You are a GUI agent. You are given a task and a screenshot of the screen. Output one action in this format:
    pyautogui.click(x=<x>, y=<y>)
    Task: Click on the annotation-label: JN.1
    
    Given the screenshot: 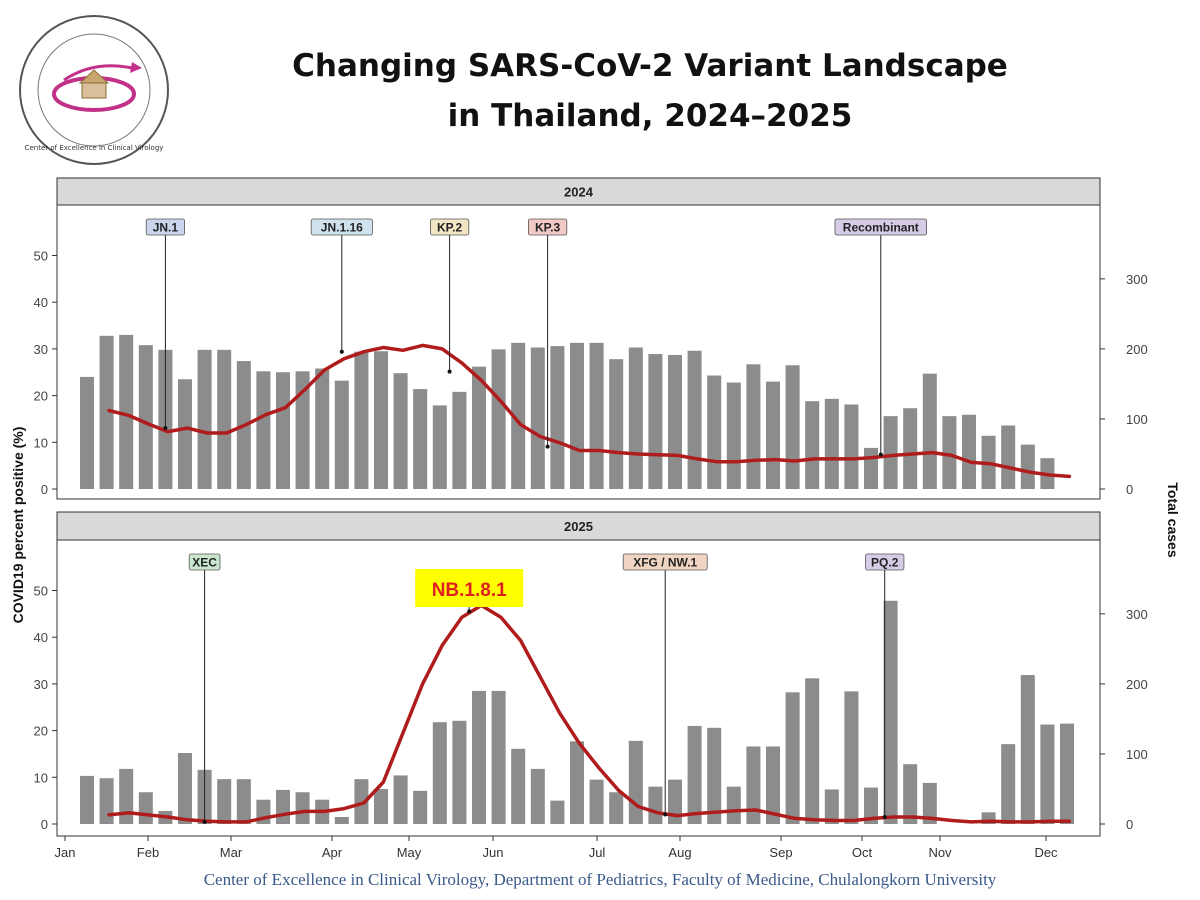 What is the action you would take?
    pyautogui.click(x=166, y=228)
    